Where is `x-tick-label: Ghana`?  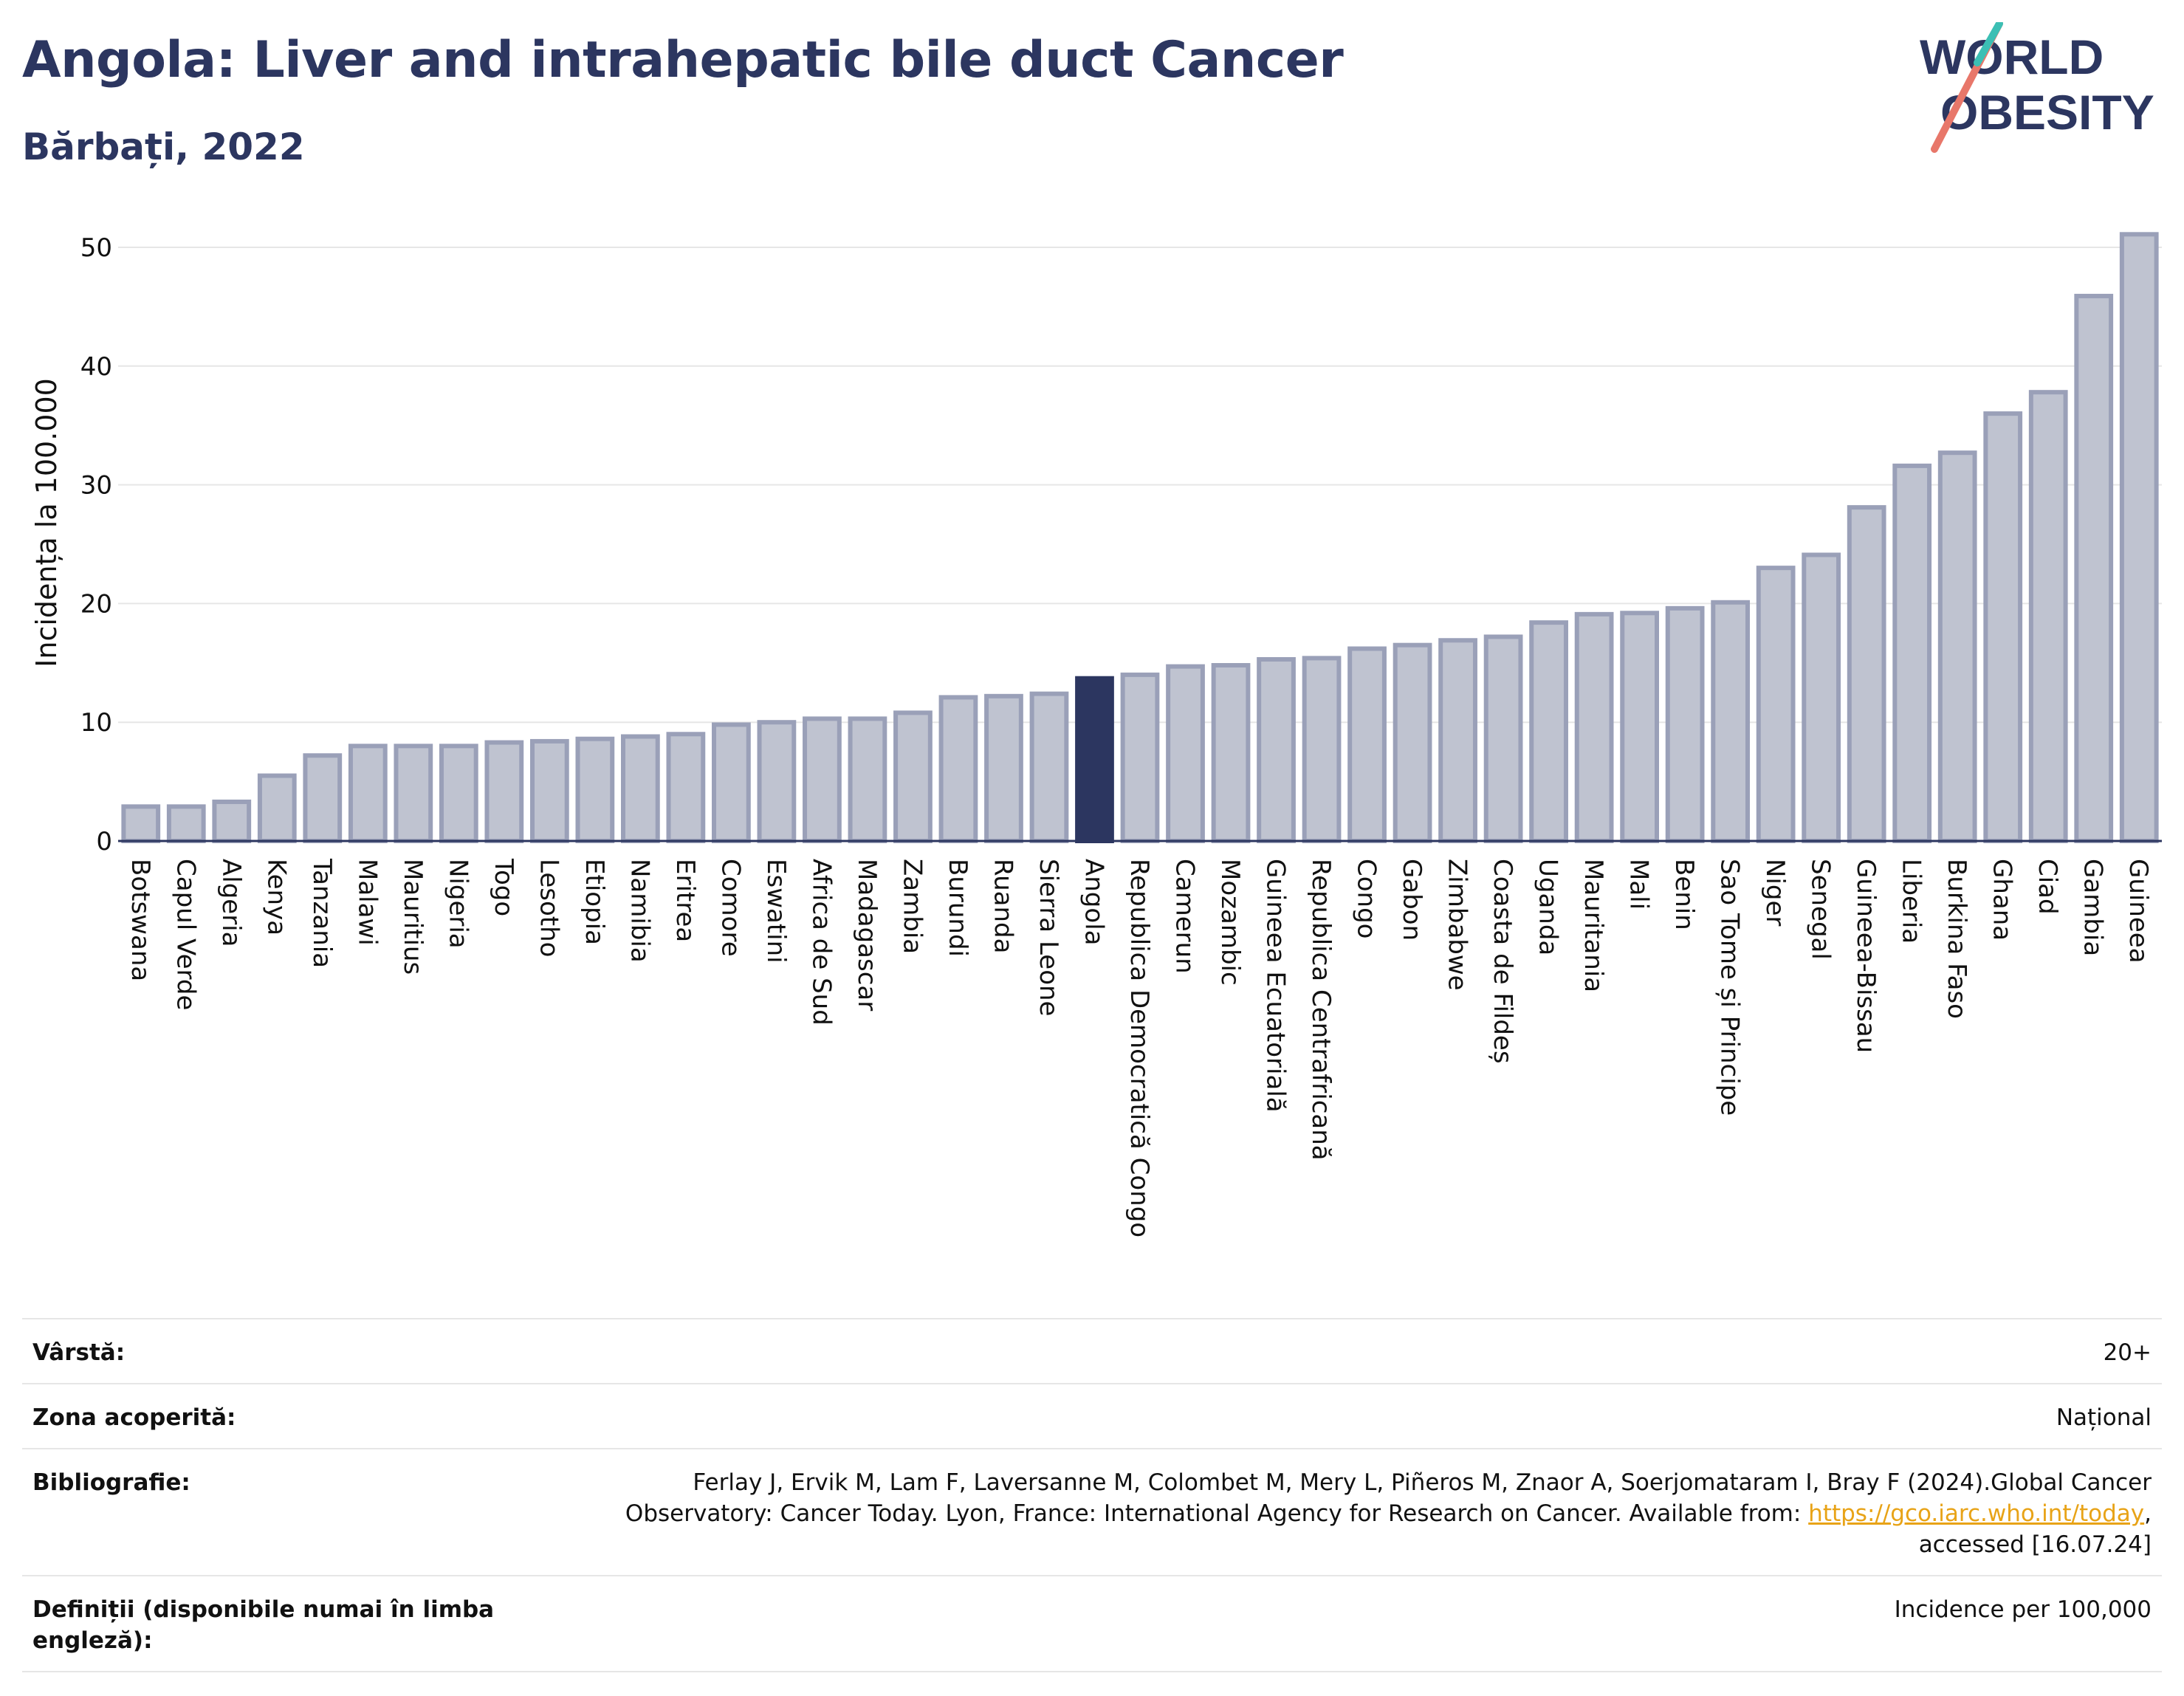
x-tick-label: Ghana is located at coordinates (2003, 900).